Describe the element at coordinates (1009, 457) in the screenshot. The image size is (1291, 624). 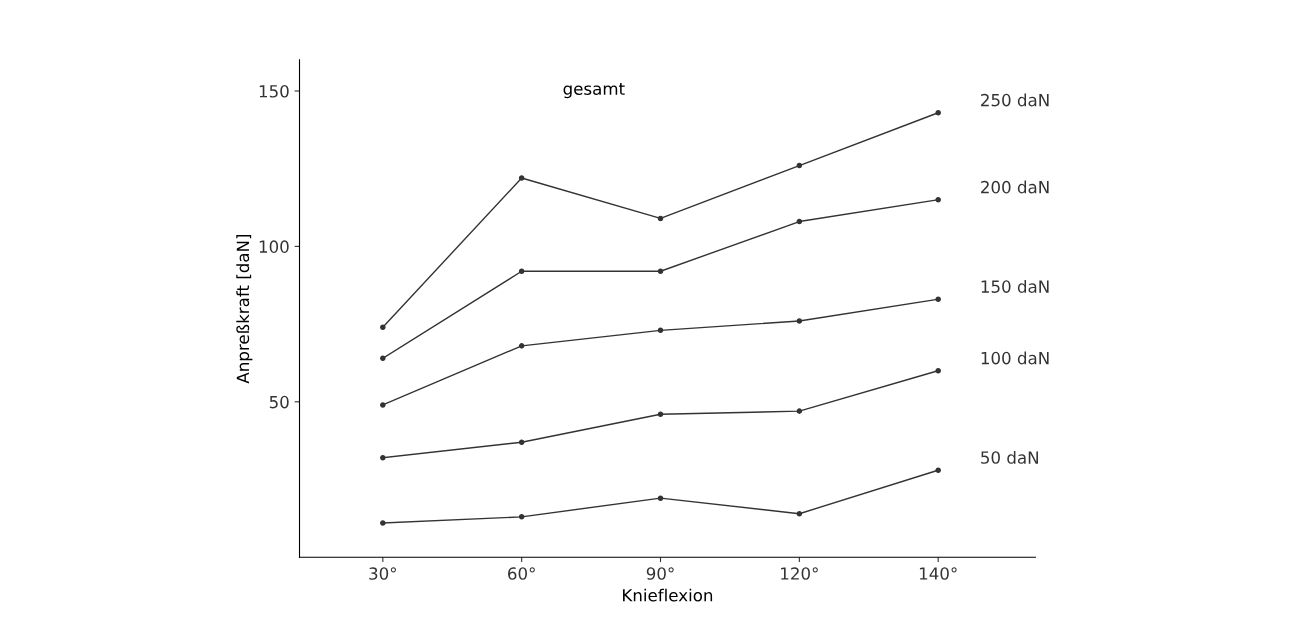
I see `text: 50 daN` at that location.